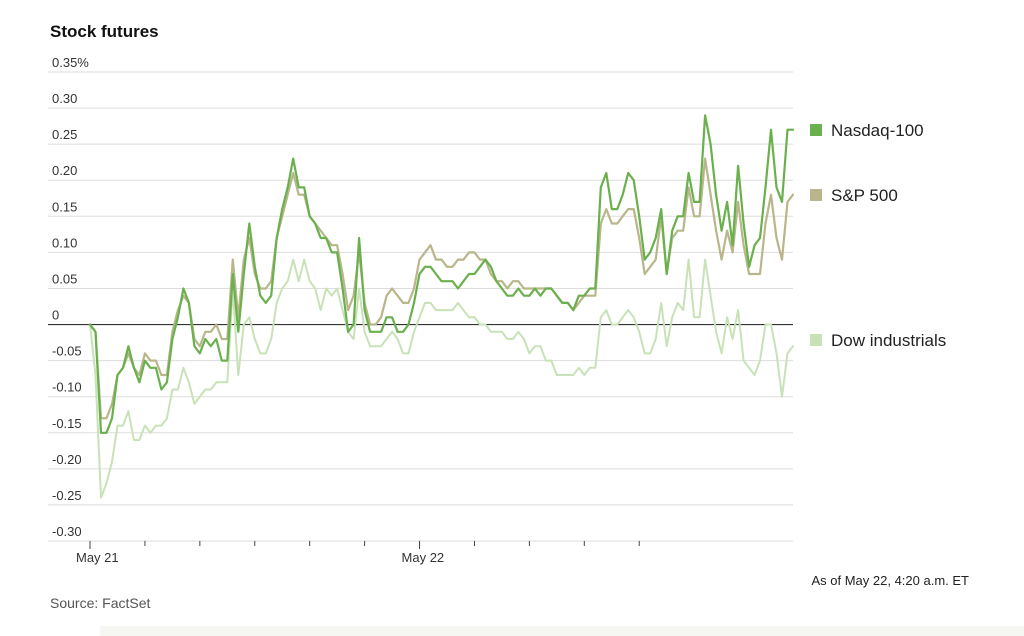  I want to click on y-tick-label: 0.10, so click(64, 242).